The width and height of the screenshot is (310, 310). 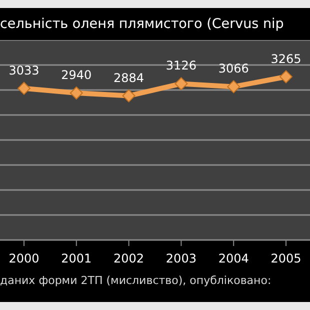 What do you see at coordinates (129, 77) in the screenshot?
I see `data-label: 2884` at bounding box center [129, 77].